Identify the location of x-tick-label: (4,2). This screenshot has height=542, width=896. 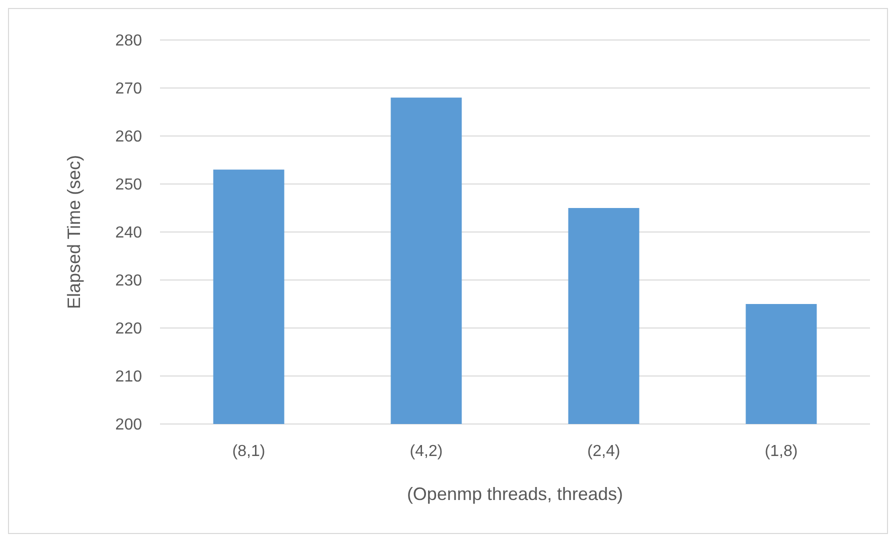
(426, 451).